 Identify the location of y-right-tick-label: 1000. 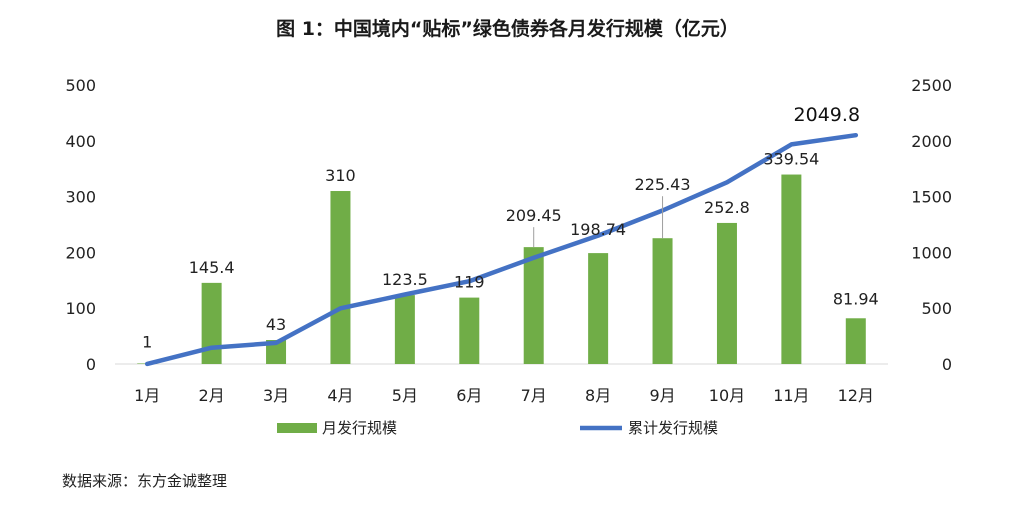
(931, 252).